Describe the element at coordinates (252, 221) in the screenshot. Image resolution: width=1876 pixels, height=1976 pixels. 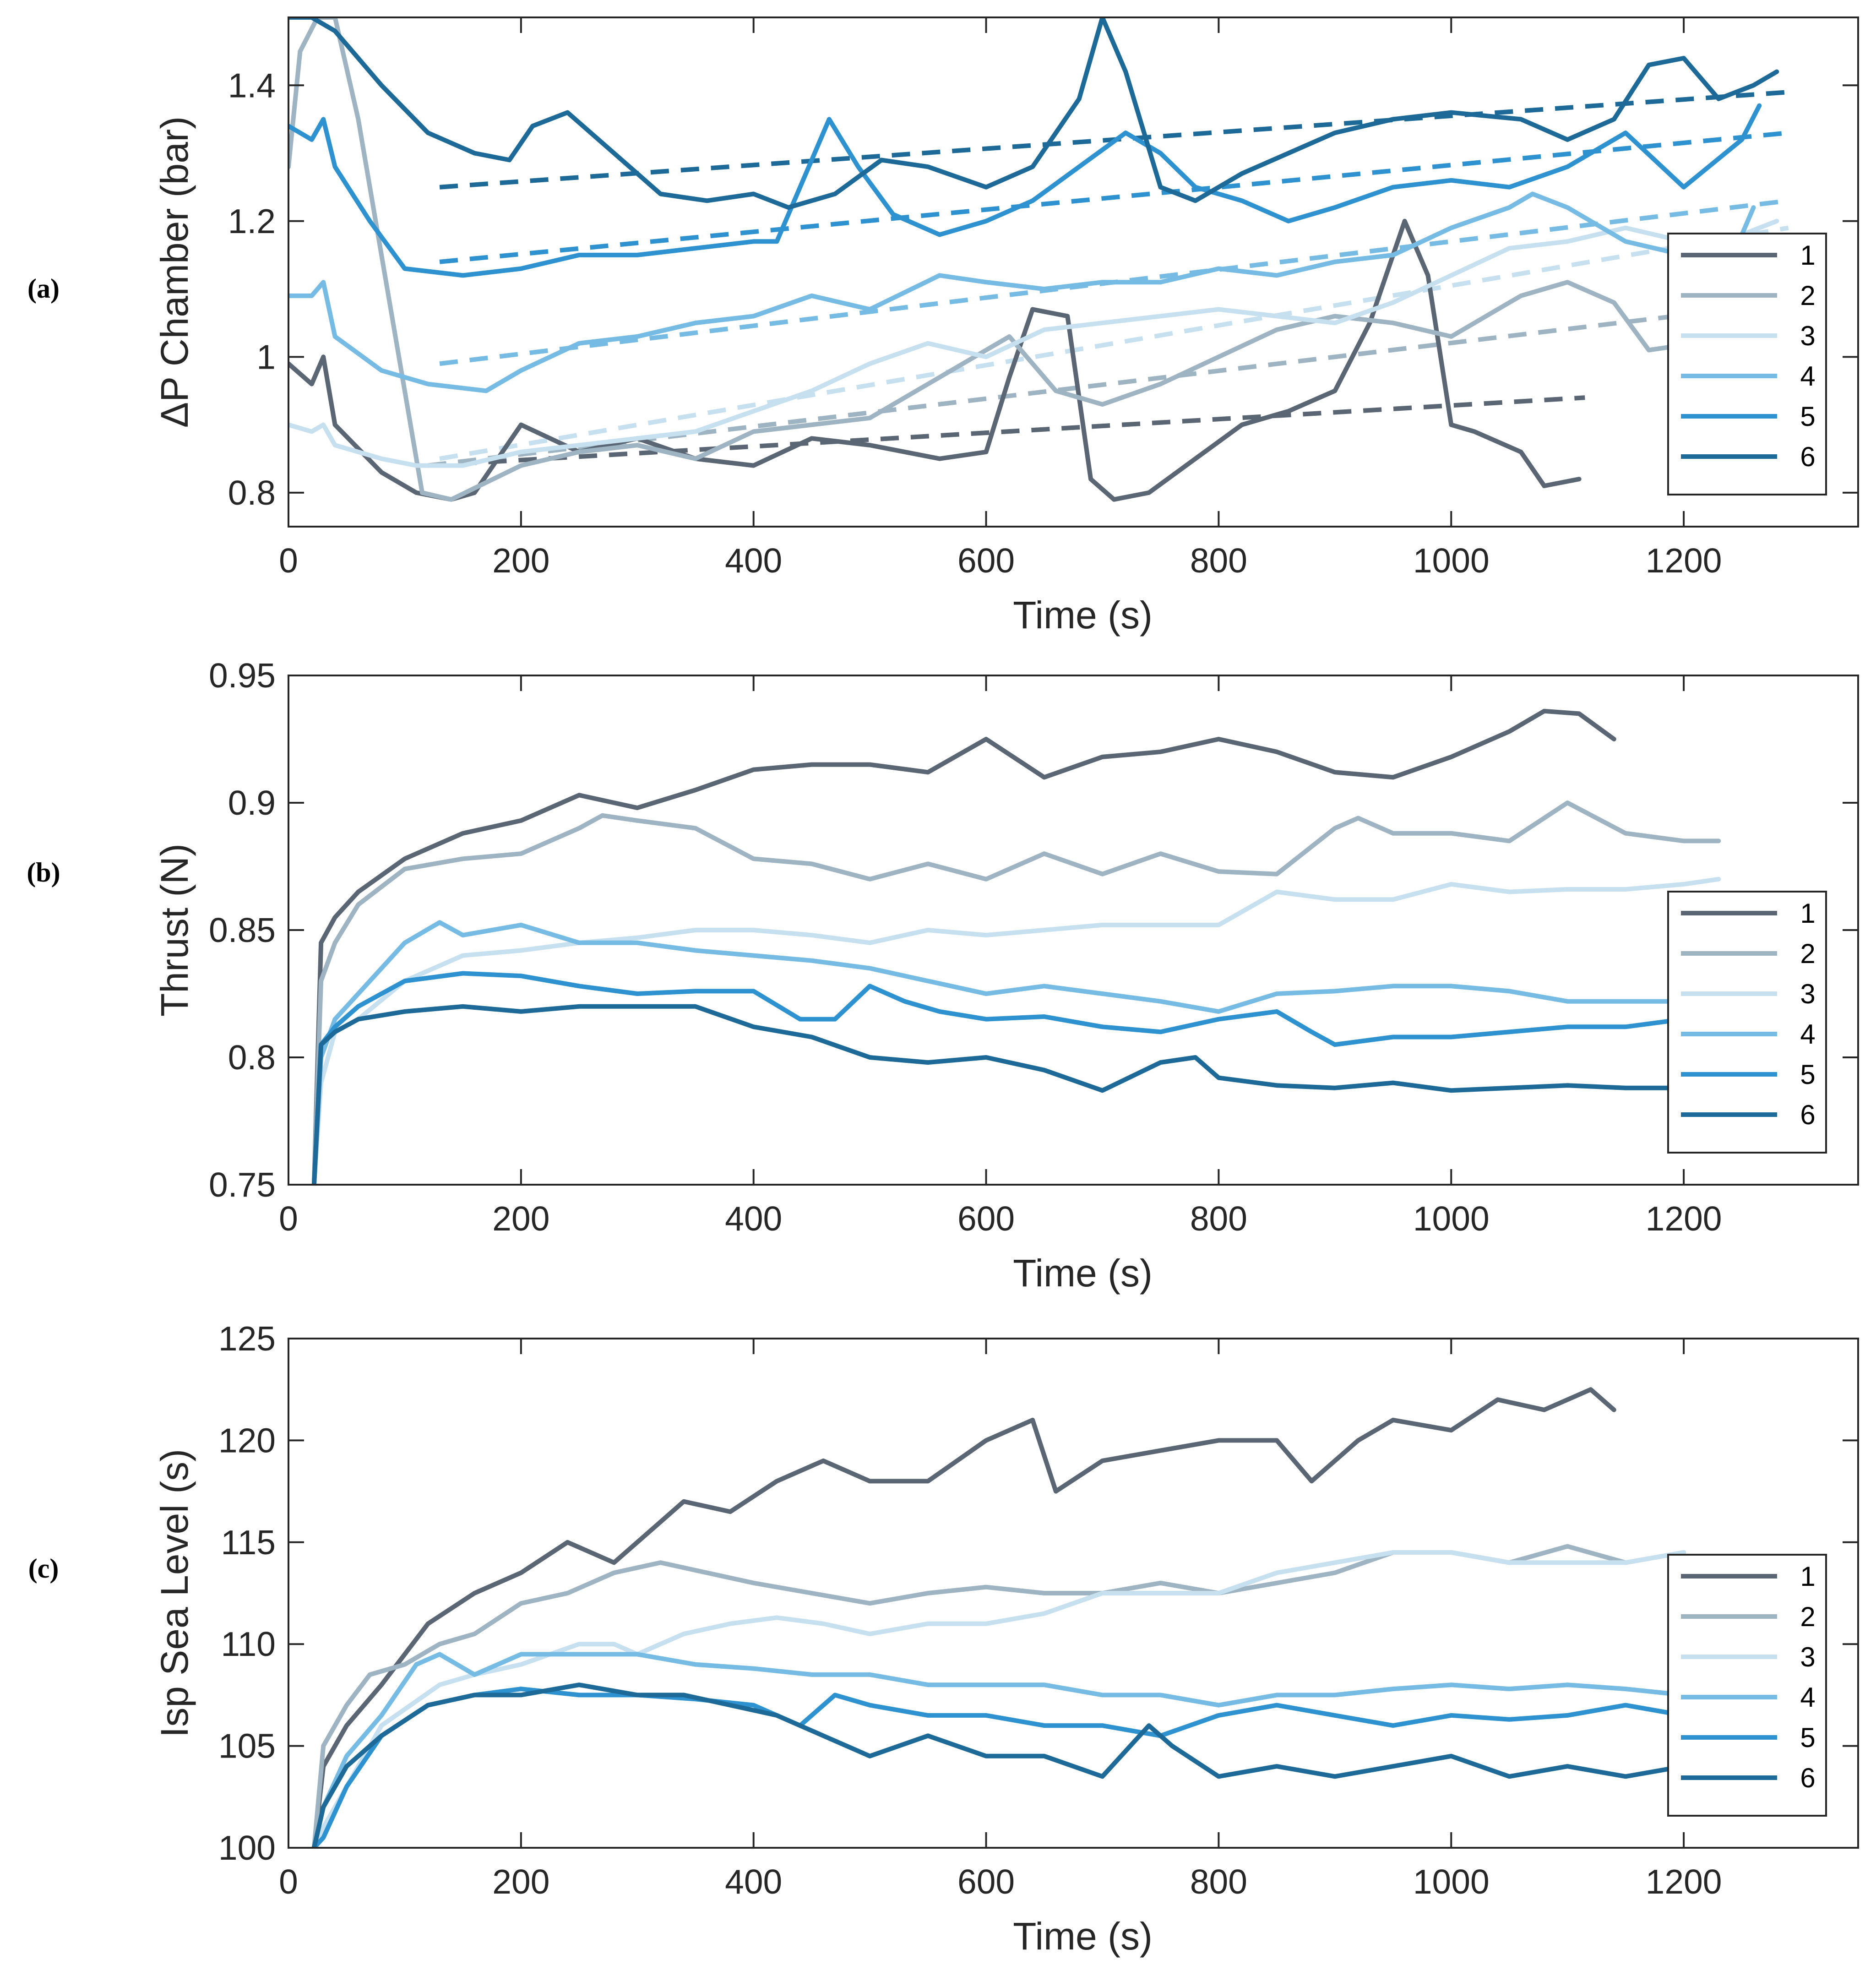
I see `y-tick-label: 1.2` at that location.